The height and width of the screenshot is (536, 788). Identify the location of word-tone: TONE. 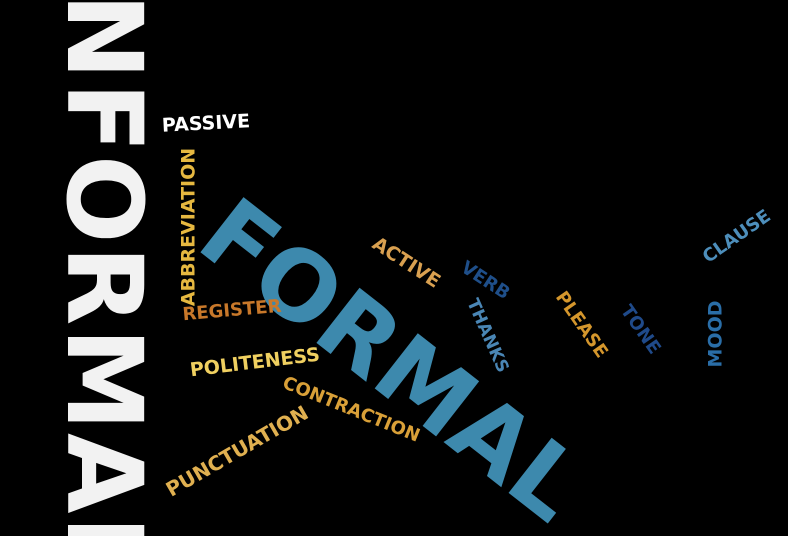
(640, 330).